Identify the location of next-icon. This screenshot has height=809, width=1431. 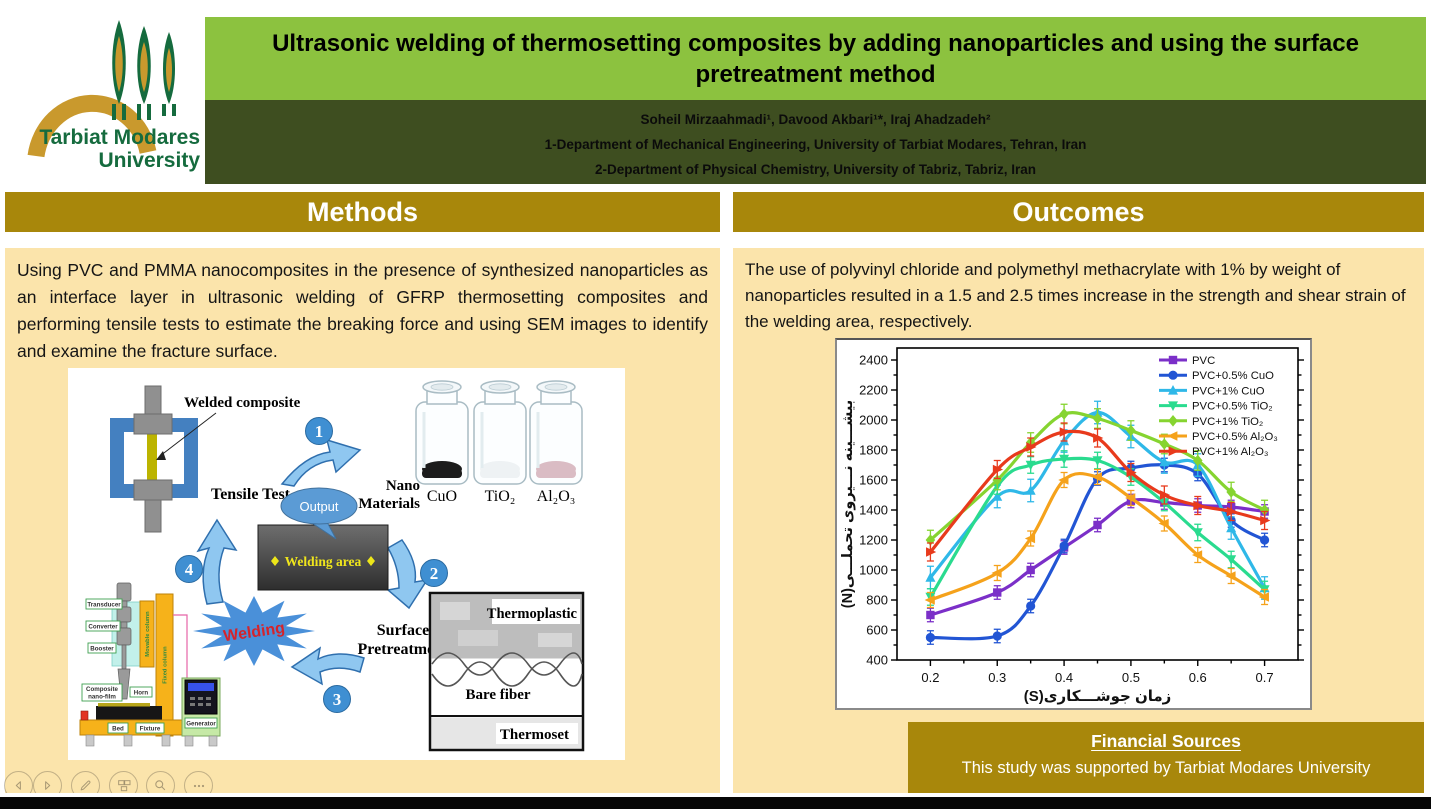
(48, 785).